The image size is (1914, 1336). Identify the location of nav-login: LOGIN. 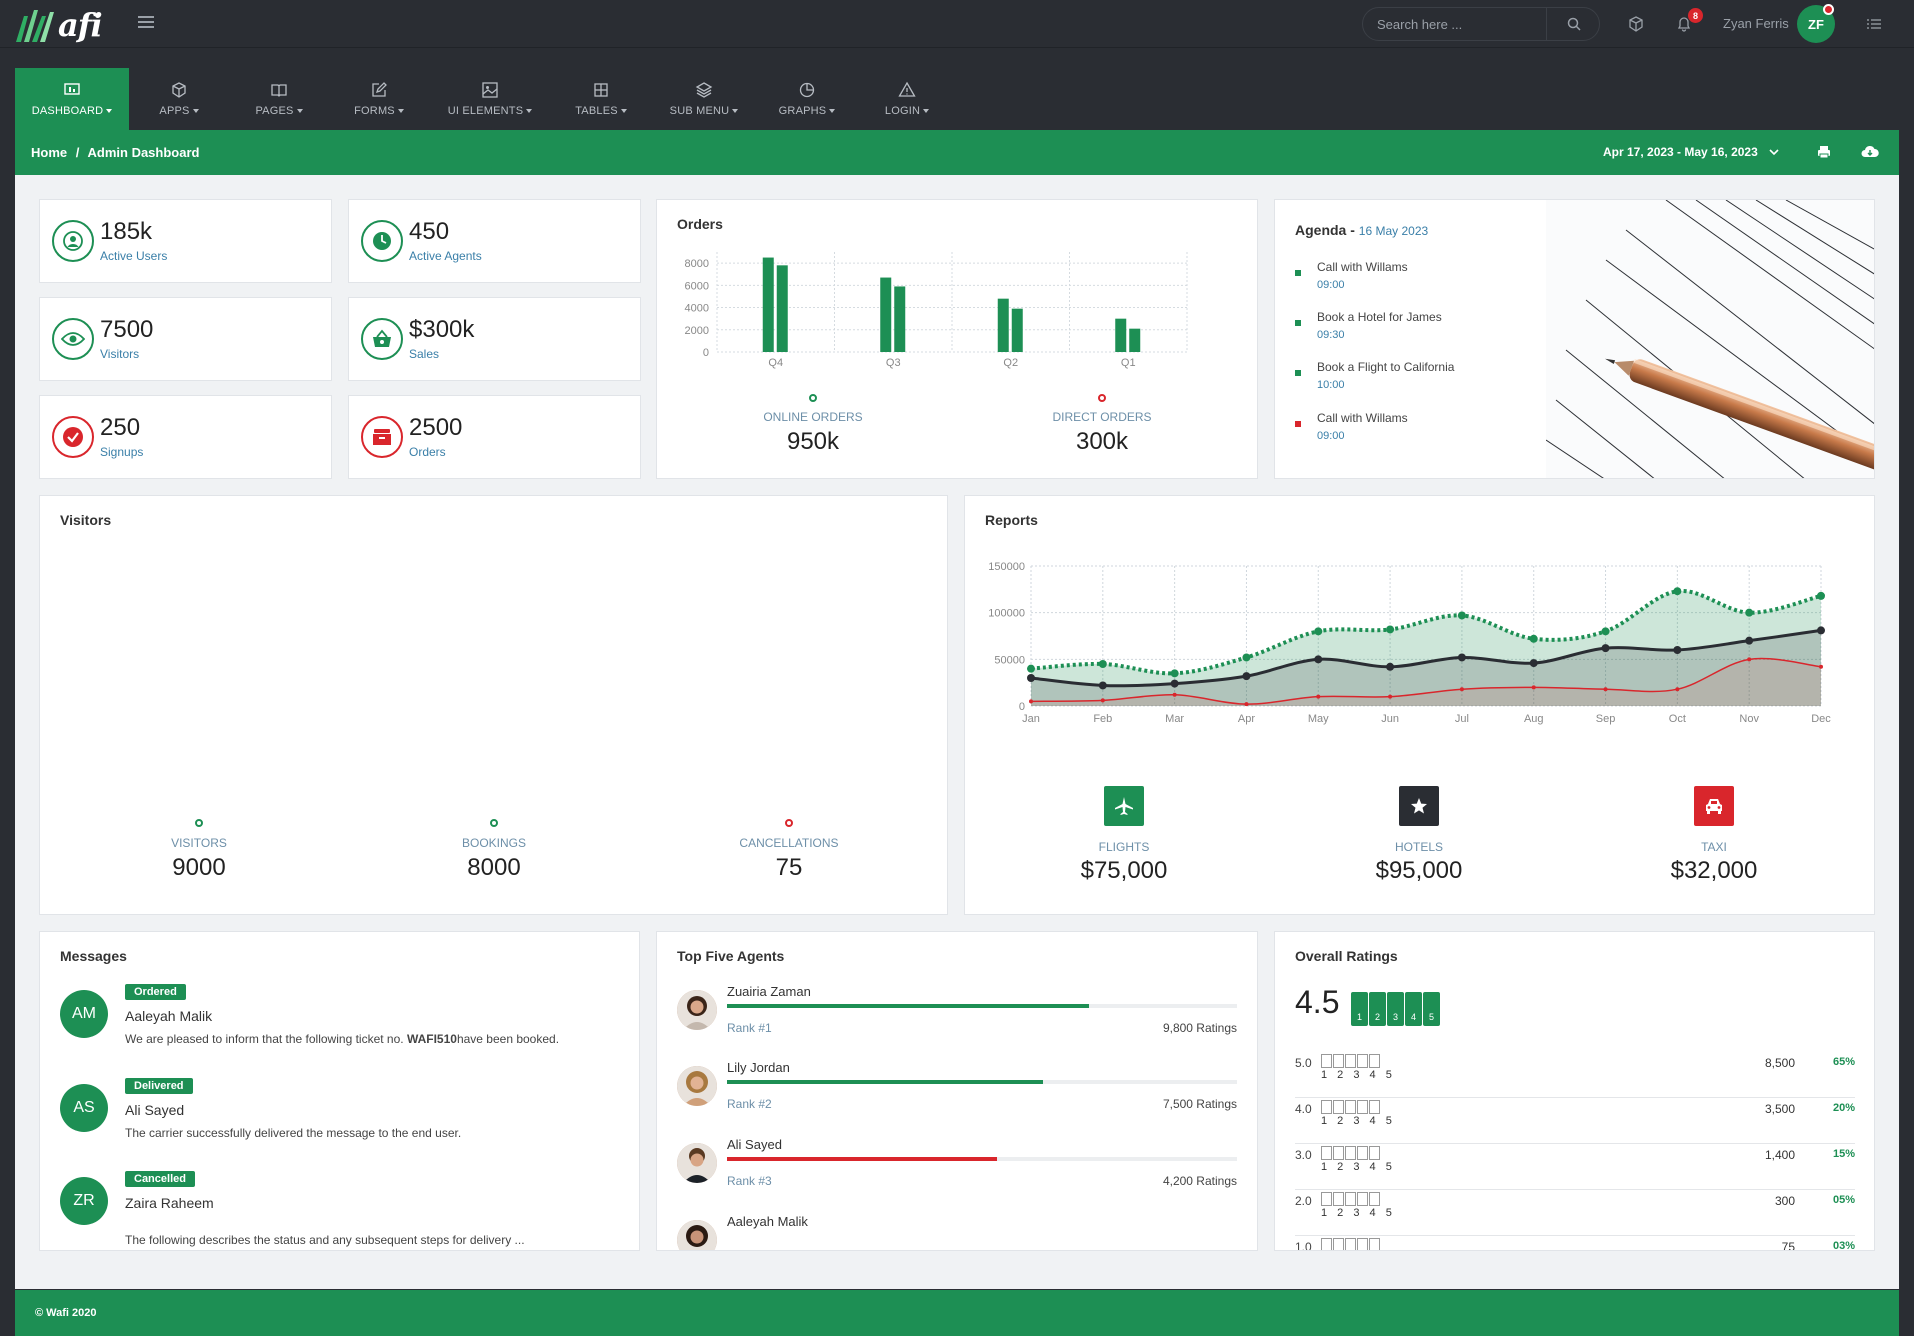
(907, 99).